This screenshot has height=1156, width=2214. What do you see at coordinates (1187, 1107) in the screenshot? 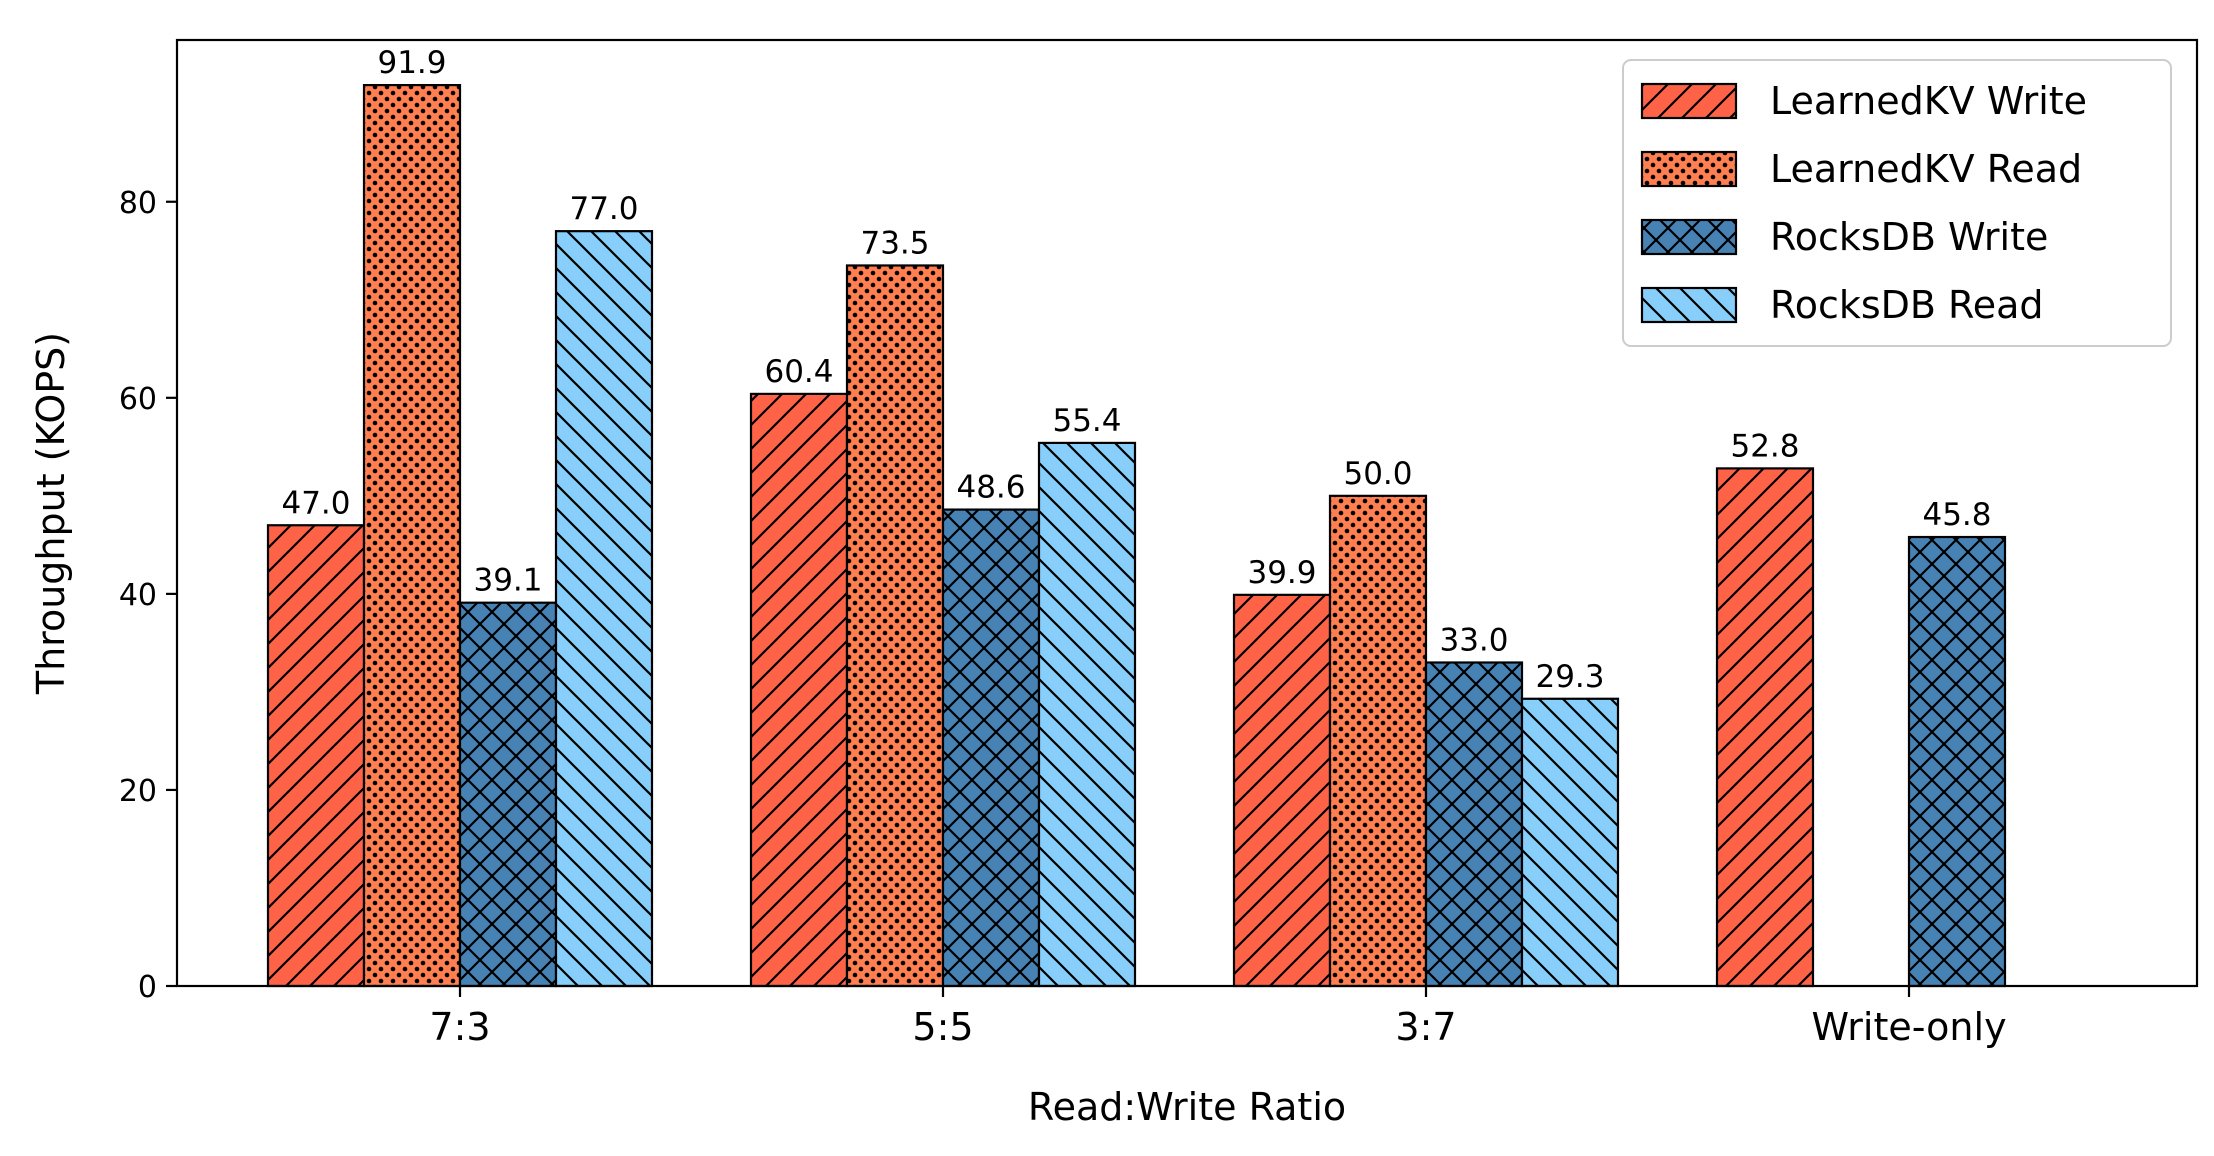
I see `x-axis-label: Read:Write Ratio` at bounding box center [1187, 1107].